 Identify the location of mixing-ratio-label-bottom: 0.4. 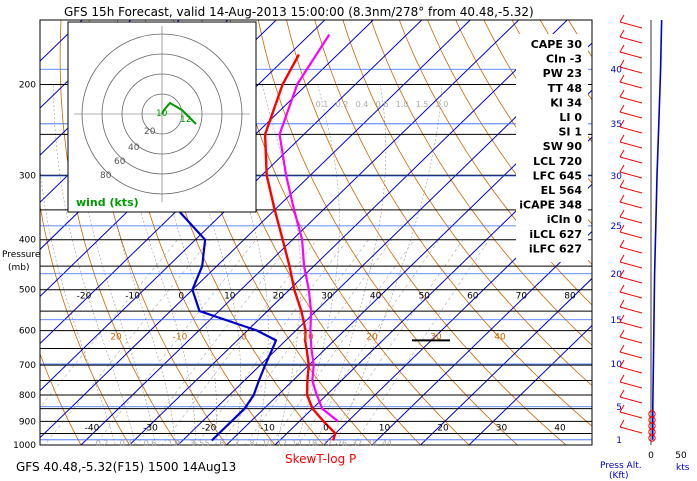
(126, 443).